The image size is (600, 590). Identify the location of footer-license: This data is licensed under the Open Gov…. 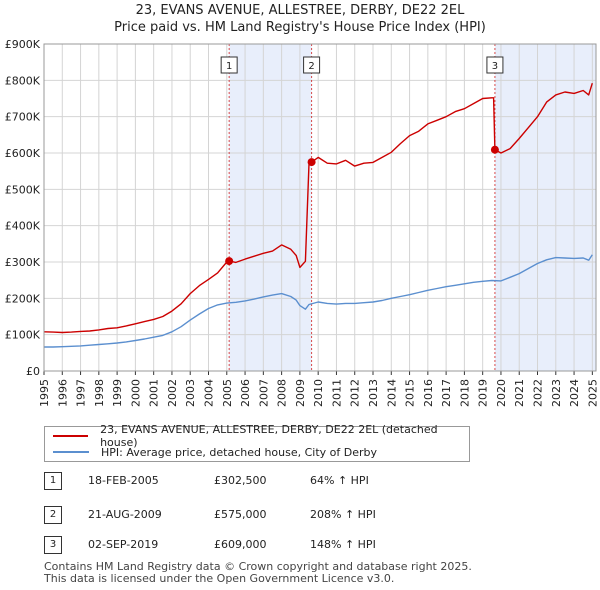
(219, 578).